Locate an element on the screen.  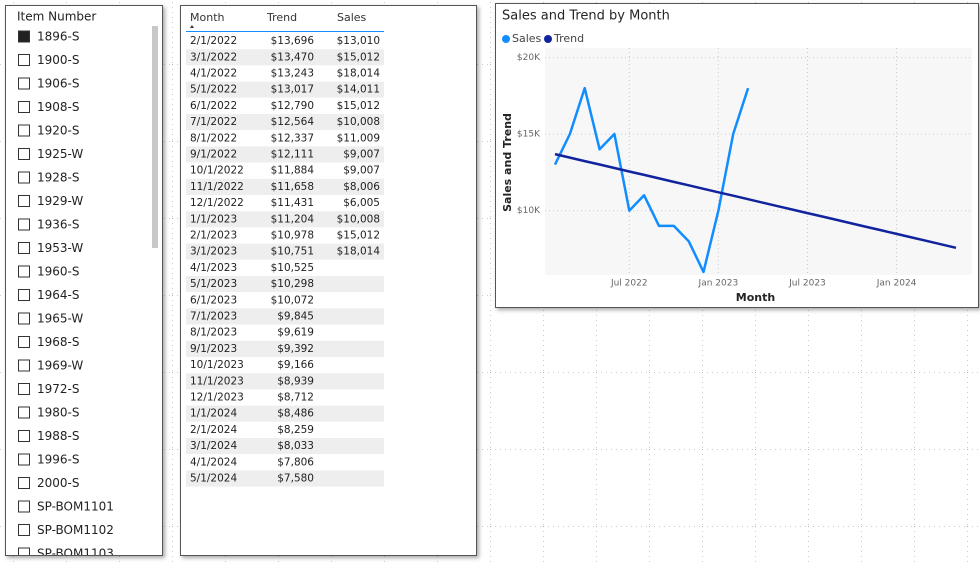
slicer-item: 1908-S is located at coordinates (58, 107).